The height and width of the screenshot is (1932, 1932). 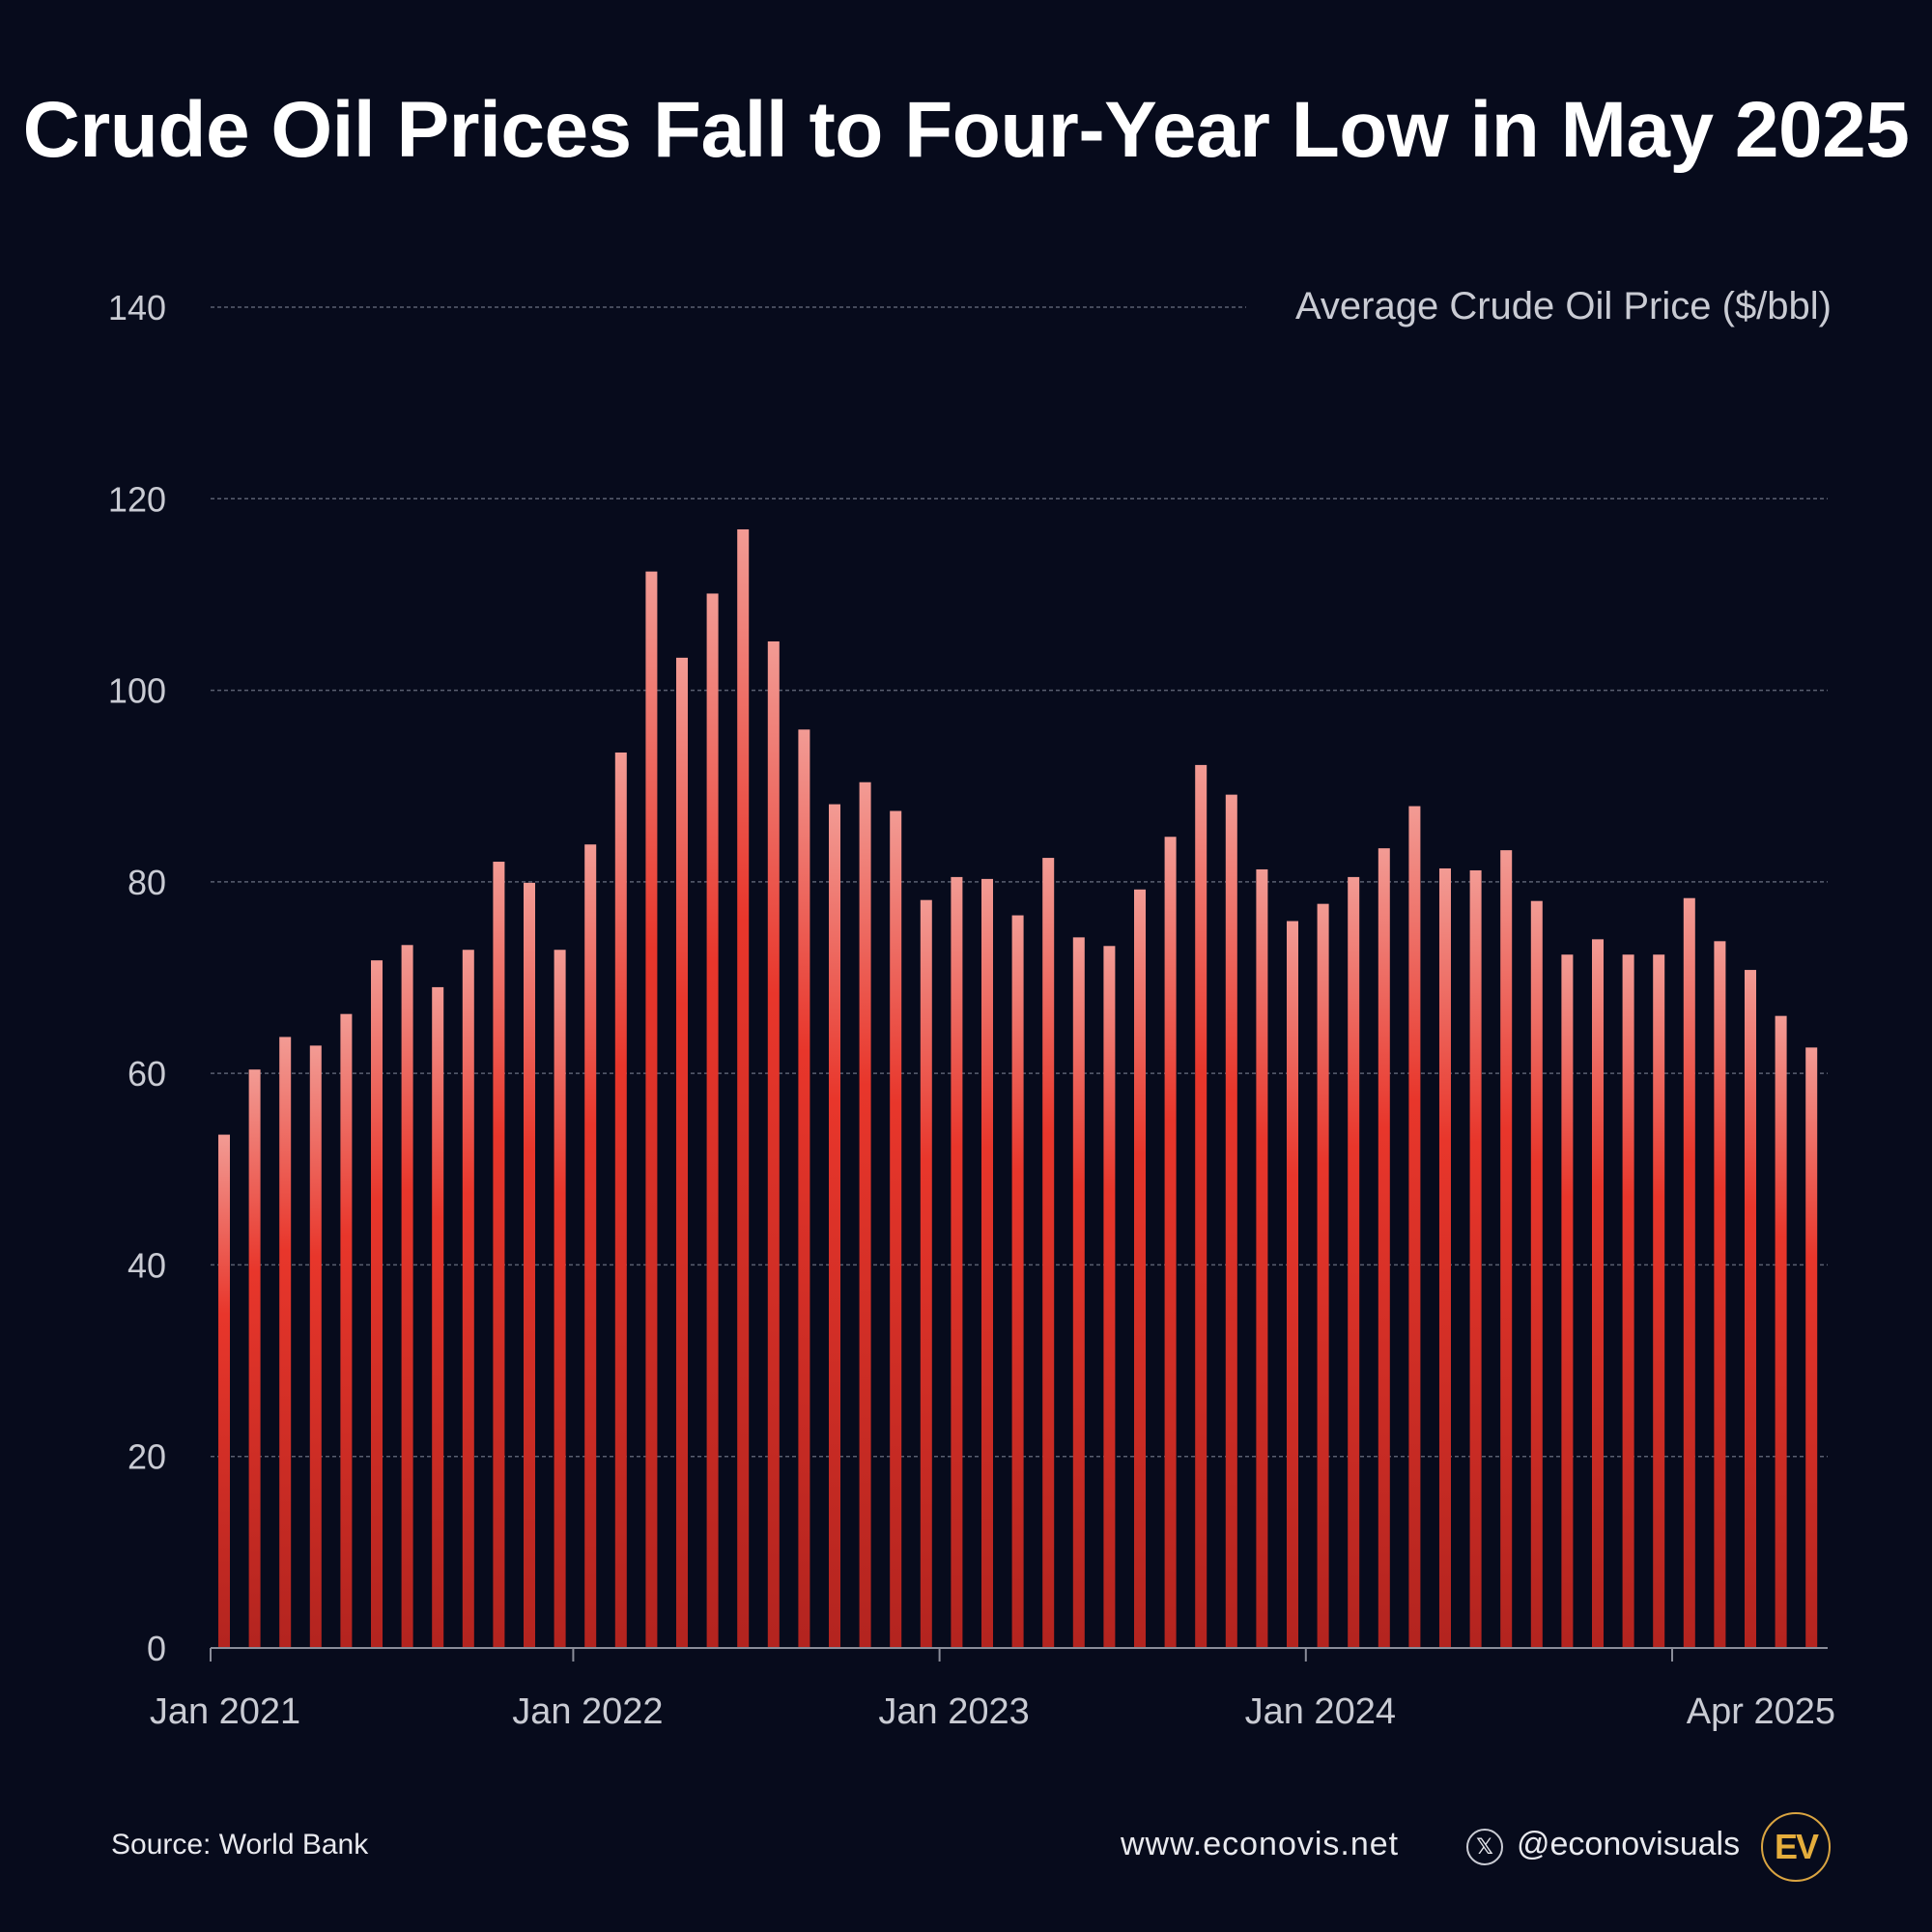 What do you see at coordinates (957, 1262) in the screenshot?
I see `bar-jan-2023` at bounding box center [957, 1262].